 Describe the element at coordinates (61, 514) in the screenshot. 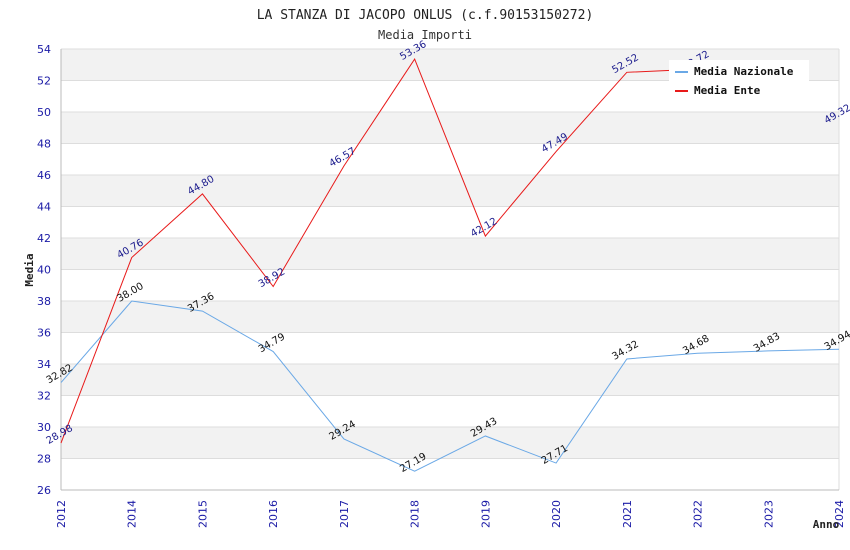

I see `x-tick-label: 2012` at that location.